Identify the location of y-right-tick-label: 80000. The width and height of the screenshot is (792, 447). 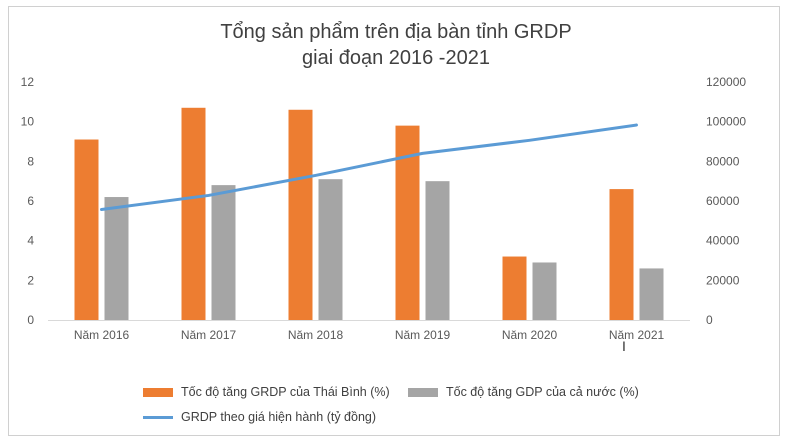
(723, 161).